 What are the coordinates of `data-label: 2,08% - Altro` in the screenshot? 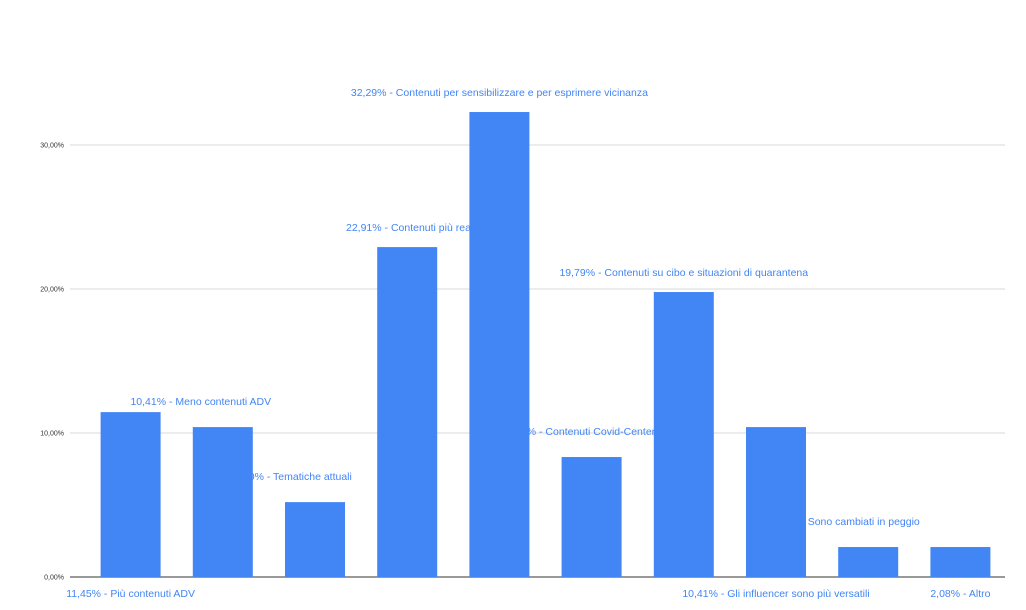 It's located at (960, 594).